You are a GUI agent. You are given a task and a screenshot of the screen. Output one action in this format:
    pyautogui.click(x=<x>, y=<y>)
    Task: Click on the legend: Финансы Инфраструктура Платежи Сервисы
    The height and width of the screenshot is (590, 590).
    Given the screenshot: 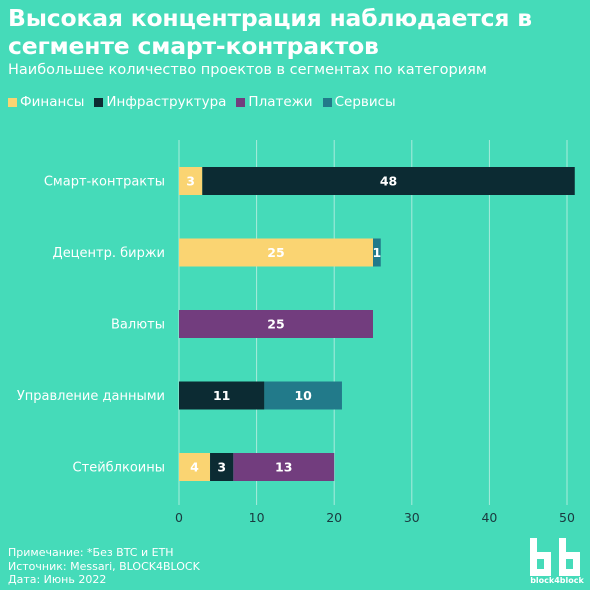 What is the action you would take?
    pyautogui.click(x=202, y=102)
    